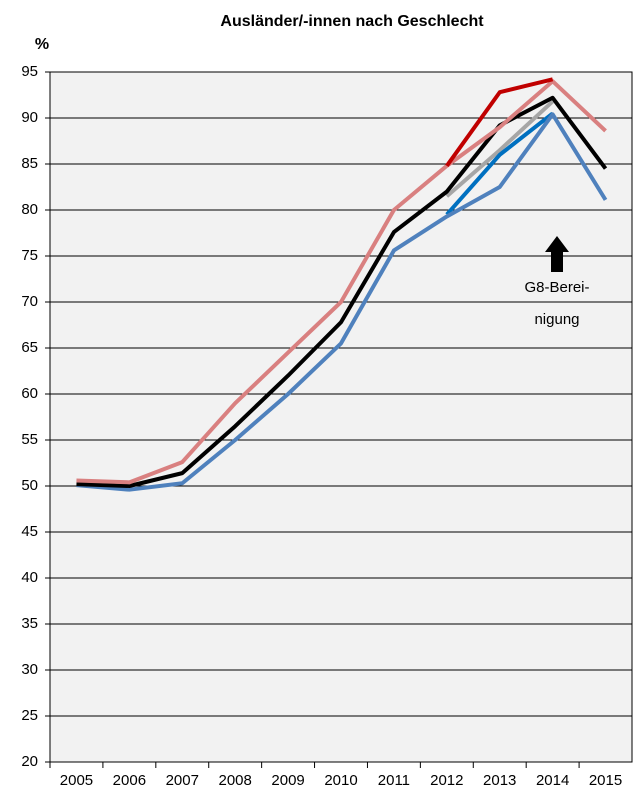 The height and width of the screenshot is (797, 637). I want to click on y-tick-label: 25, so click(29, 715).